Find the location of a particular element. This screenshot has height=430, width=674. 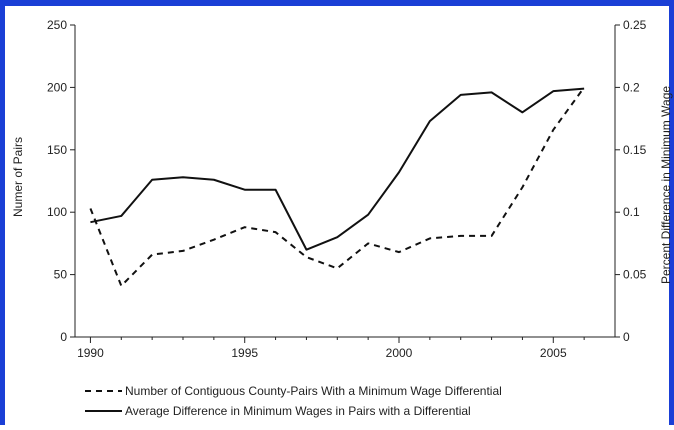

x-tick-label: 1990 is located at coordinates (90, 353).